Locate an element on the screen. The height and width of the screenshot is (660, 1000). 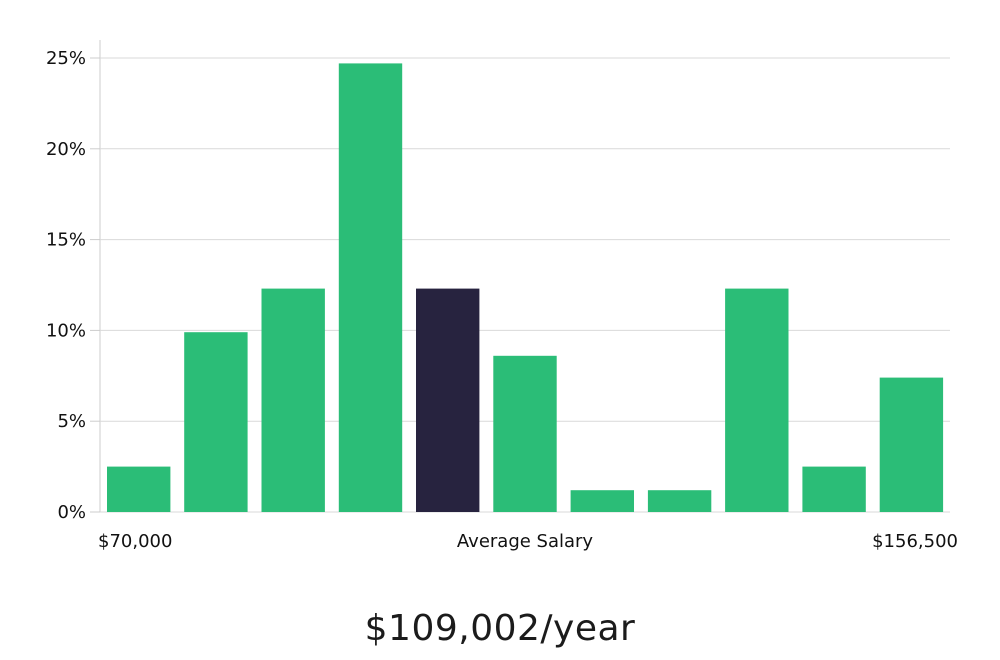
y-tick-label: 20% is located at coordinates (66, 149).